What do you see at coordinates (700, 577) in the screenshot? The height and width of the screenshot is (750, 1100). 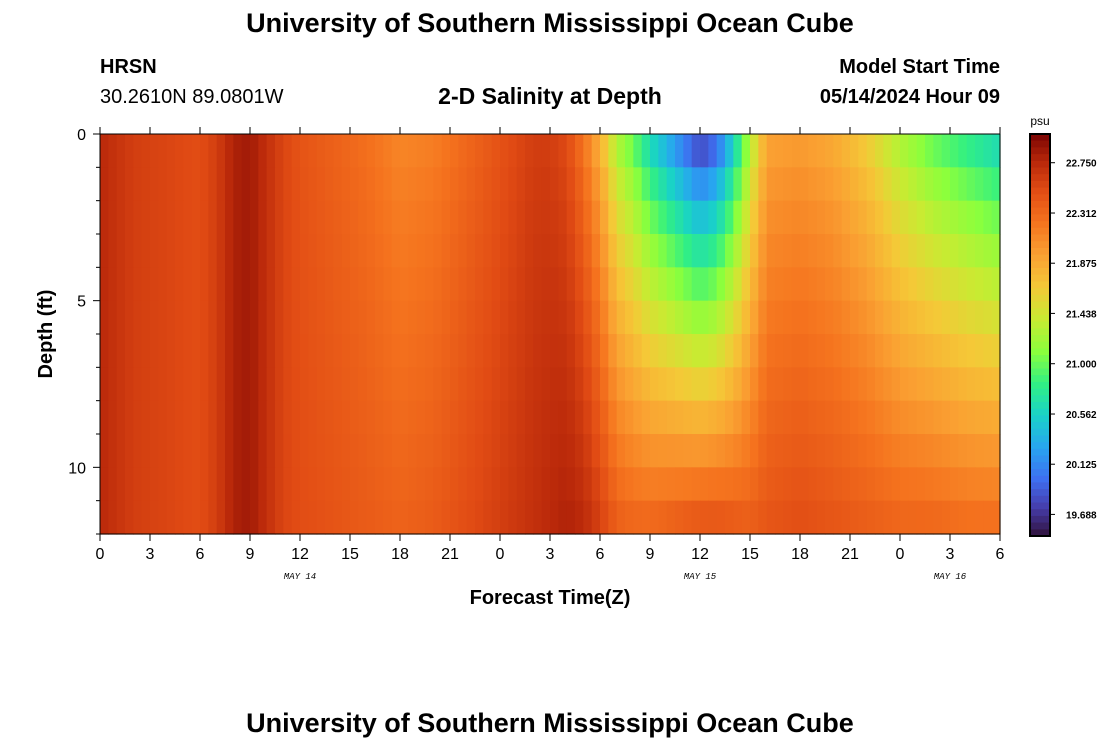 I see `date-label: MAY 15` at bounding box center [700, 577].